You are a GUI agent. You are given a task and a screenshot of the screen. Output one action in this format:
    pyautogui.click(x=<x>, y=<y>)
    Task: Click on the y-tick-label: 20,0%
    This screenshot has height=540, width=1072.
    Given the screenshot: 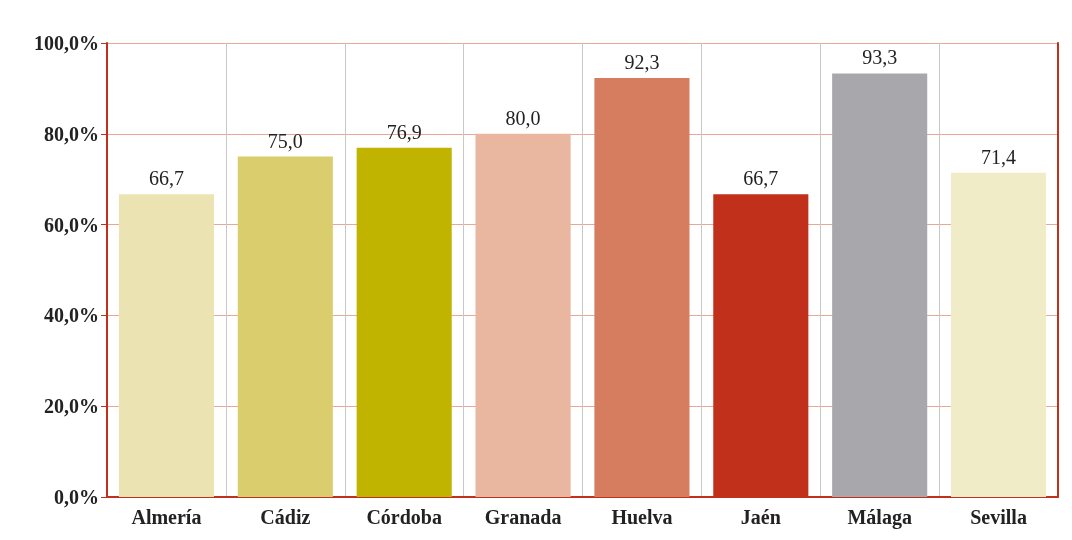 What is the action you would take?
    pyautogui.click(x=71, y=406)
    